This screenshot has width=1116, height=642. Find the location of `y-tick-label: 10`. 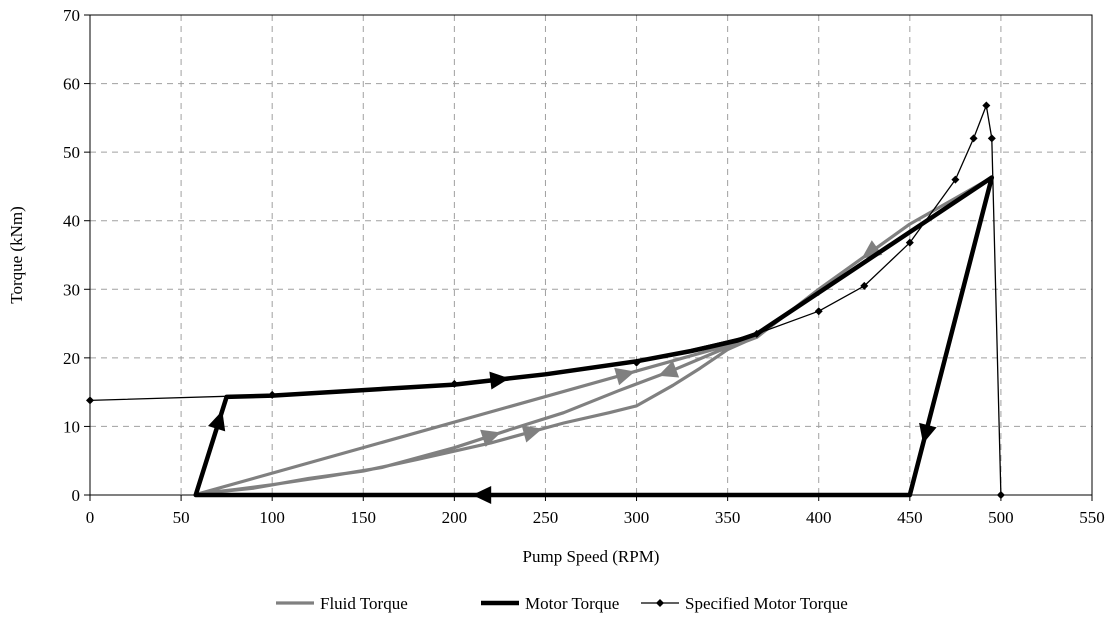

y-tick-label: 10 is located at coordinates (71, 426).